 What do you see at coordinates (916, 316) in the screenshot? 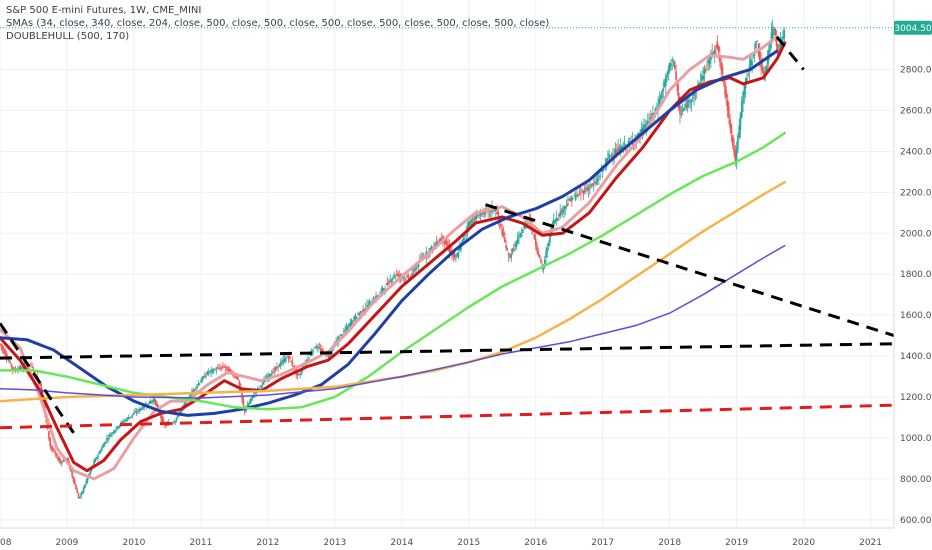
I see `y-tick-label: 1600.00` at bounding box center [916, 316].